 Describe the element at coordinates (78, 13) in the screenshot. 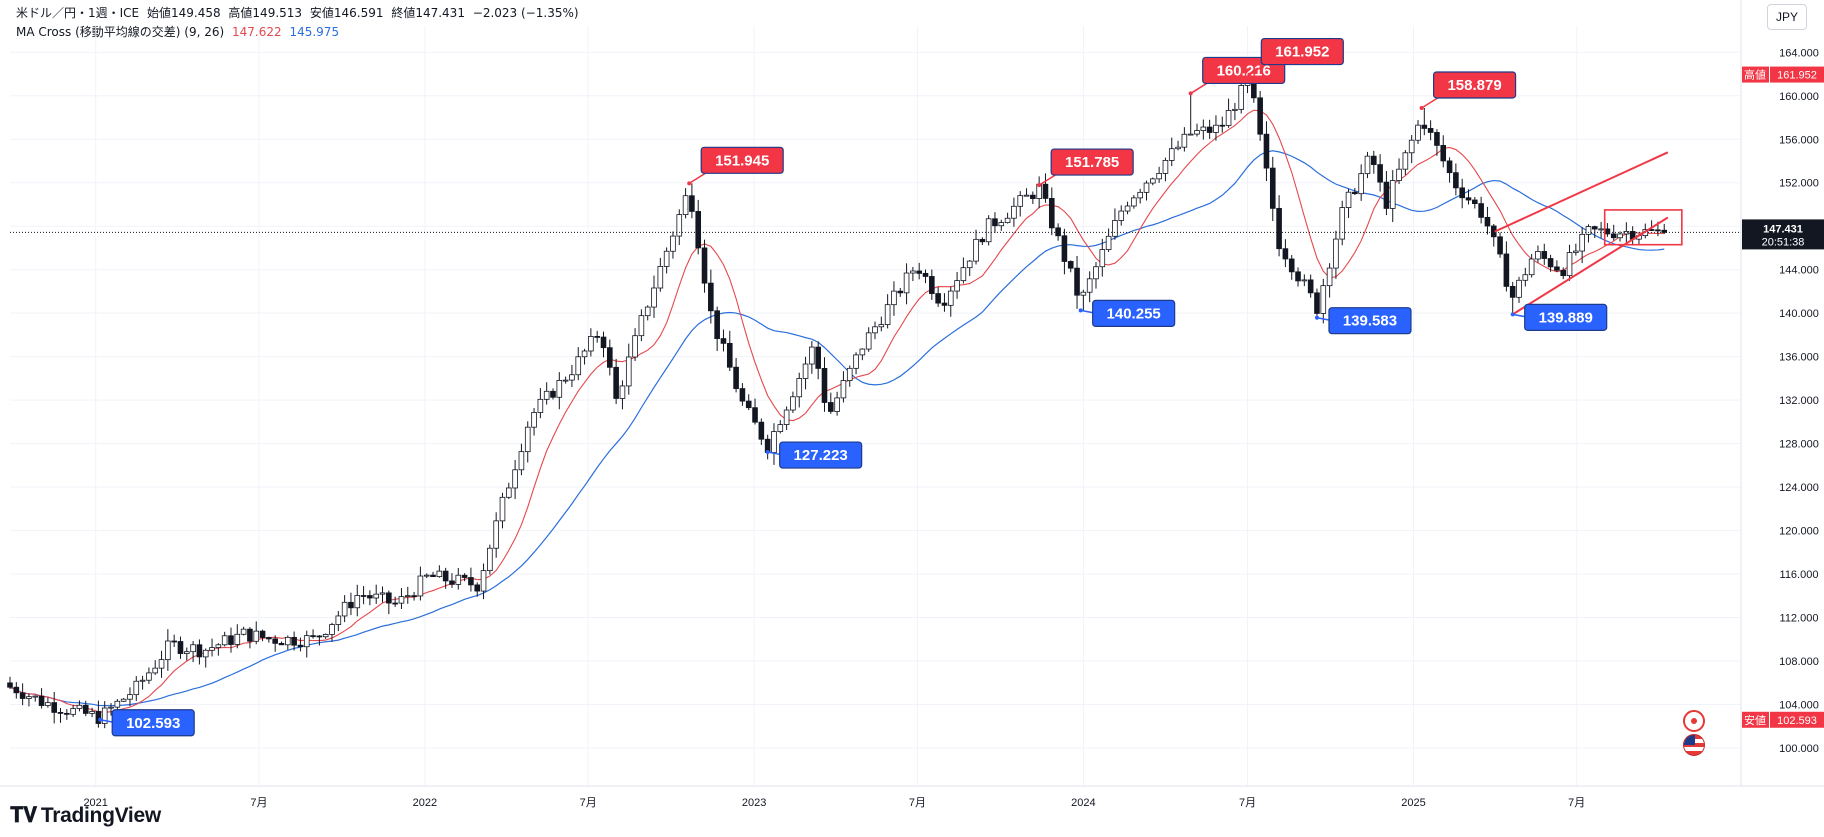

I see `symbol-title: 米ドル／円・1週・ICE` at that location.